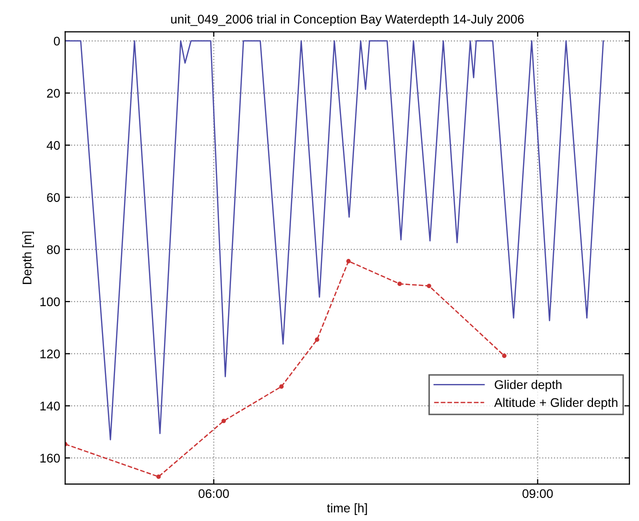 The image size is (639, 521). Describe the element at coordinates (50, 458) in the screenshot. I see `y-tick-label: 160` at that location.